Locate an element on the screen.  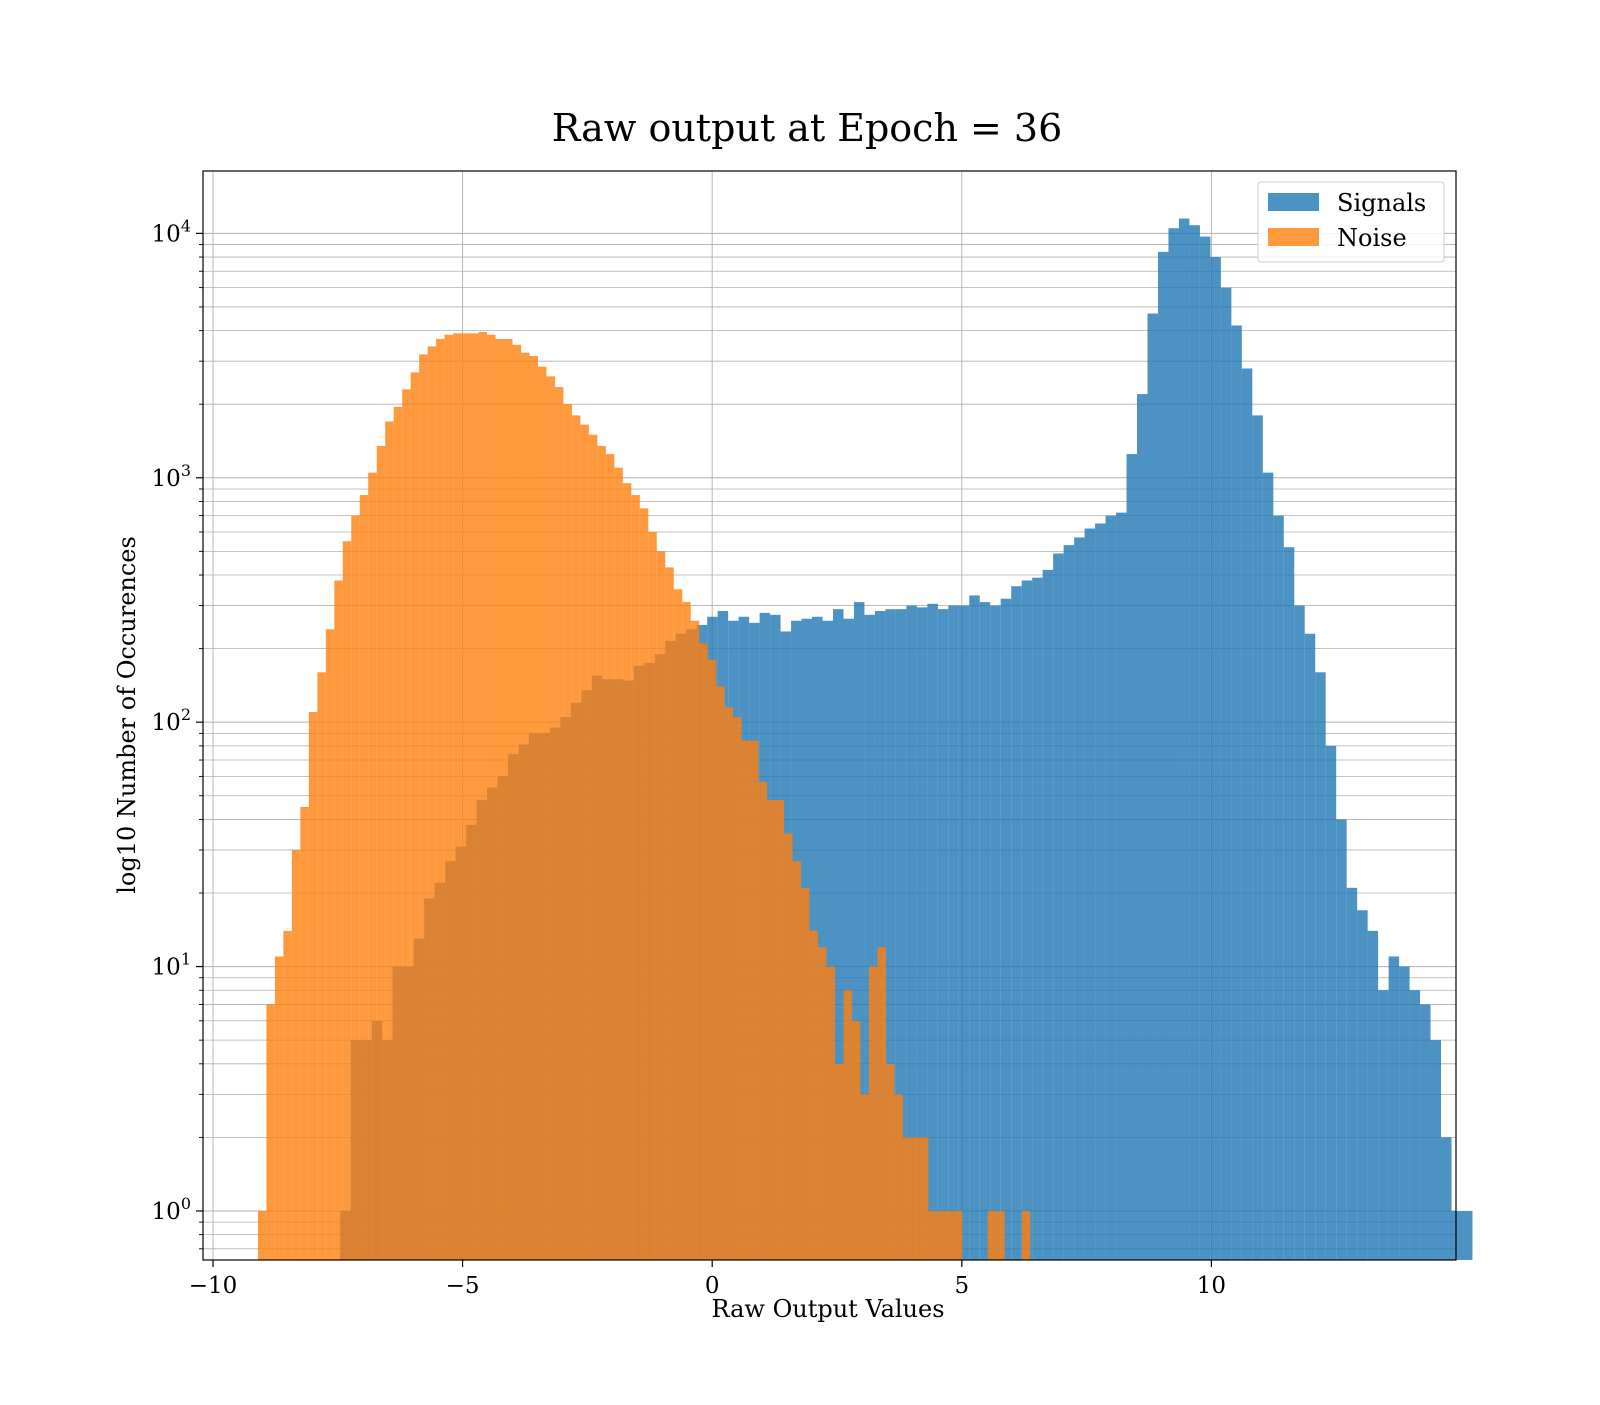
legend-label-signals: Signals is located at coordinates (1381, 203).